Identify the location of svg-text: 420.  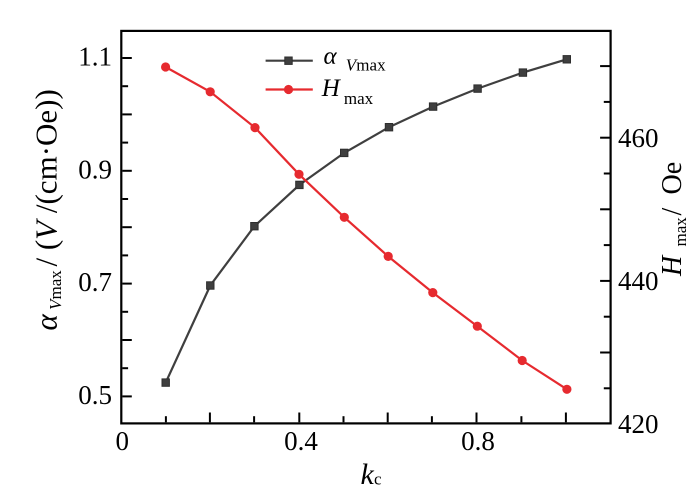
(638, 424).